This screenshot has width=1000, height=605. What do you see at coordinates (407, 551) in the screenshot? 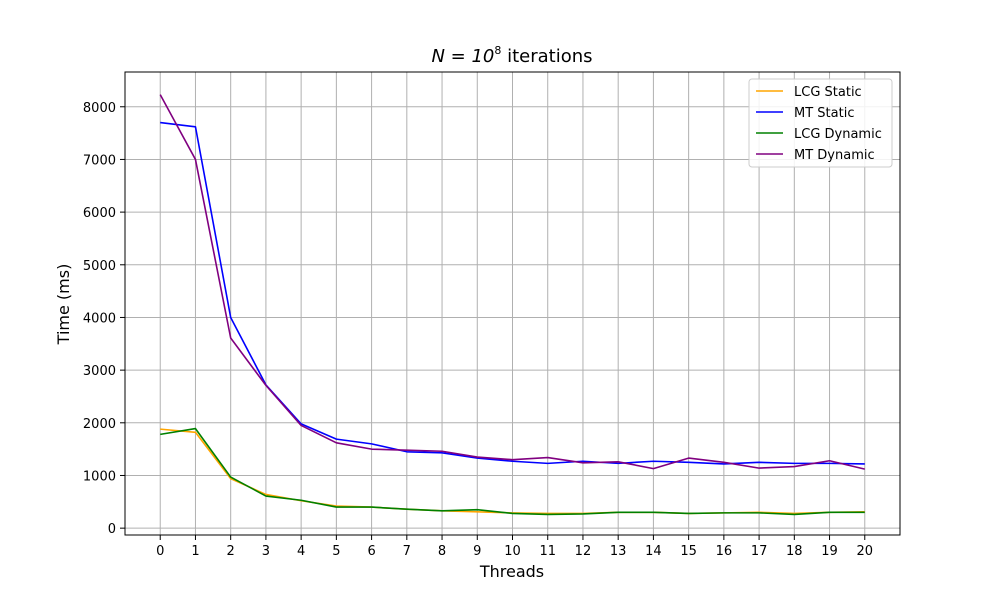
I see `x-tick-label: 7` at bounding box center [407, 551].